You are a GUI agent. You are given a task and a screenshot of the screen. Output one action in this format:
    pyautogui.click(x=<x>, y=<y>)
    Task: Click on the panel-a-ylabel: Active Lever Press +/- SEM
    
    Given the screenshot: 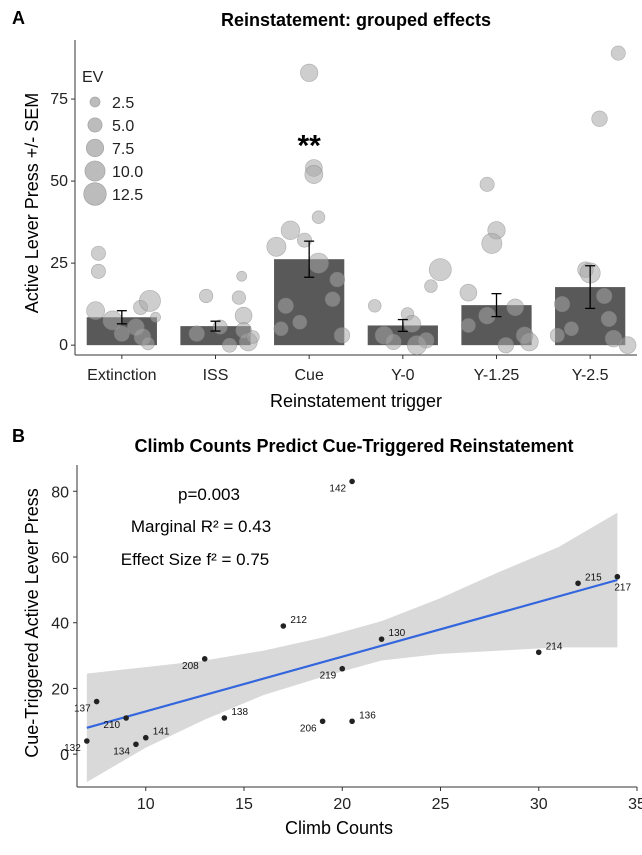 What is the action you would take?
    pyautogui.click(x=32, y=203)
    